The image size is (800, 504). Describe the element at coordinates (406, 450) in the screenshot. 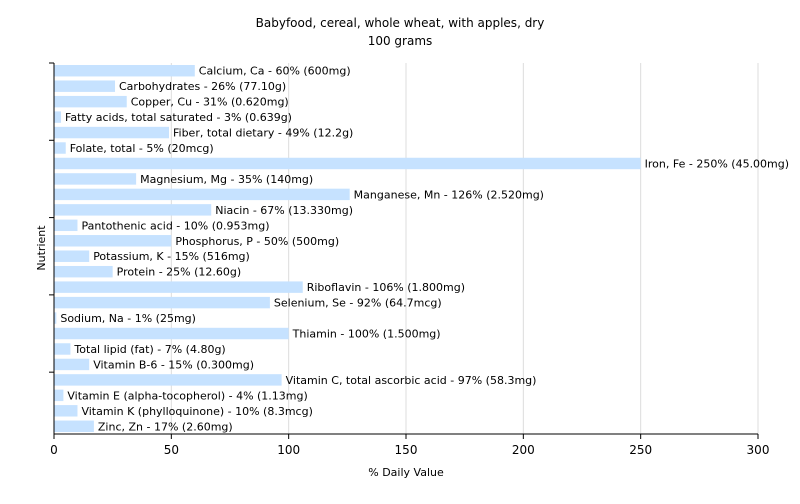

I see `x-tick-label: 150` at that location.